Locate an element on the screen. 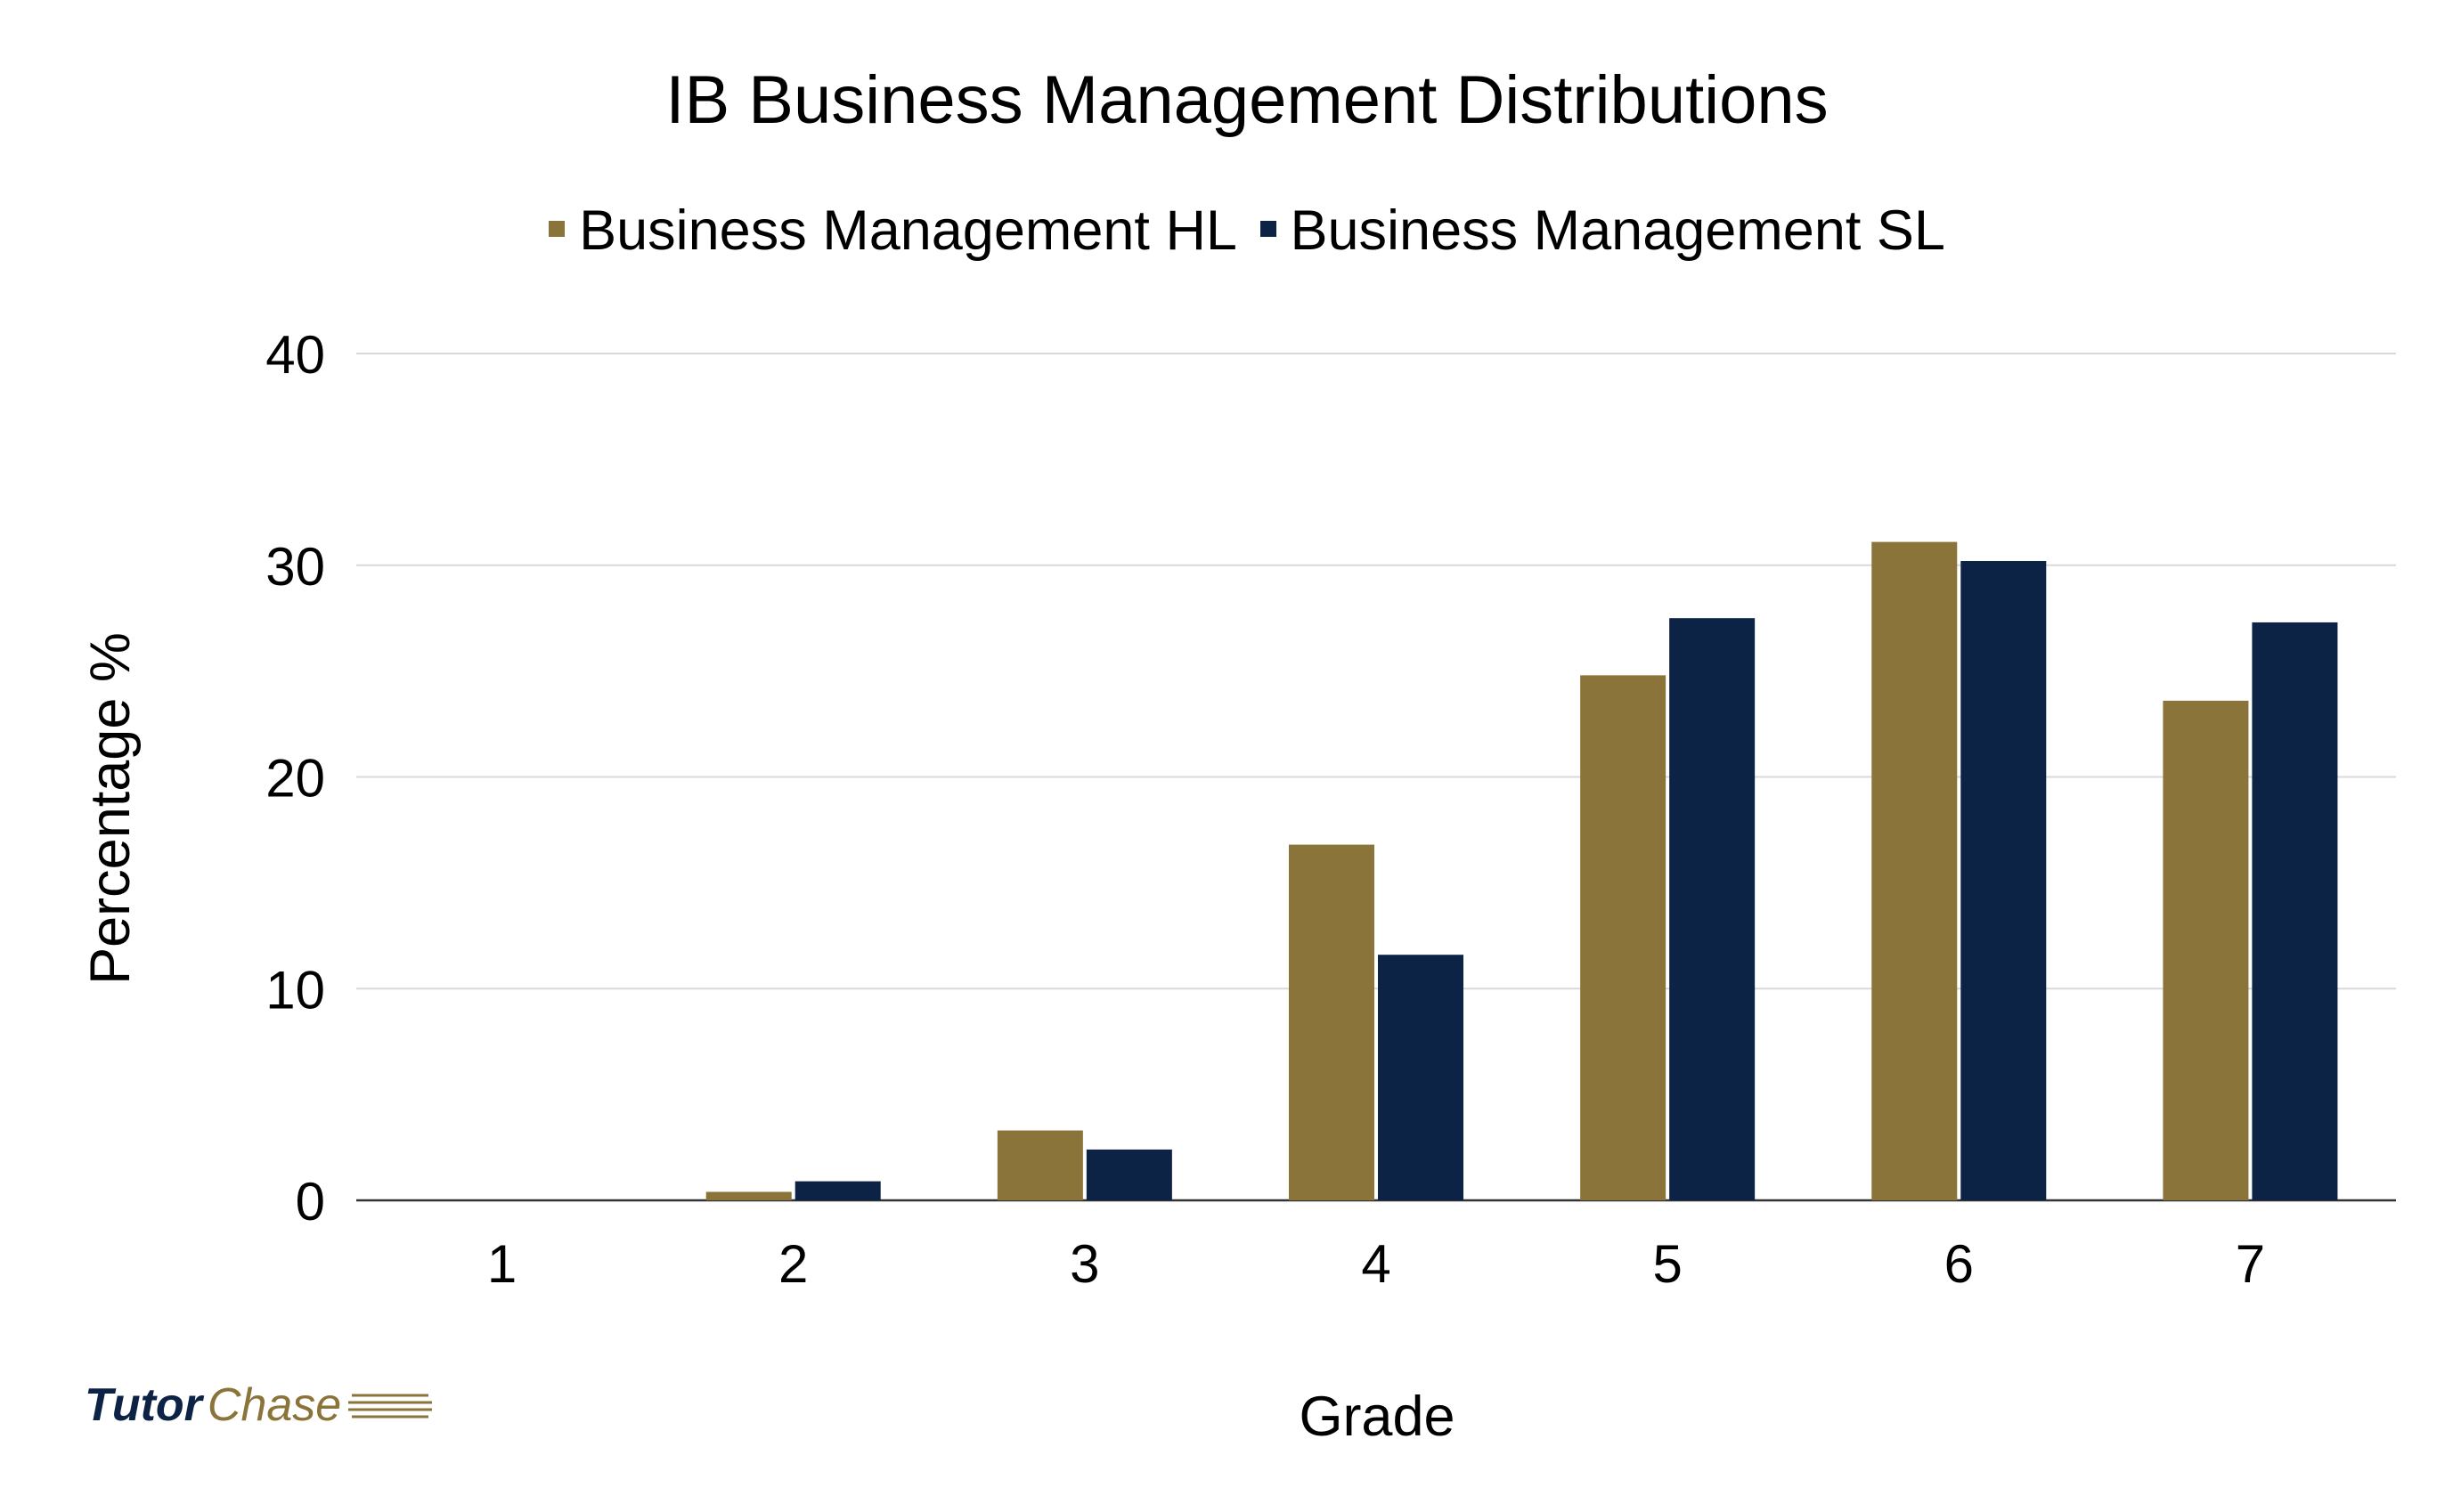  x-tick-label: 1 is located at coordinates (502, 1264).